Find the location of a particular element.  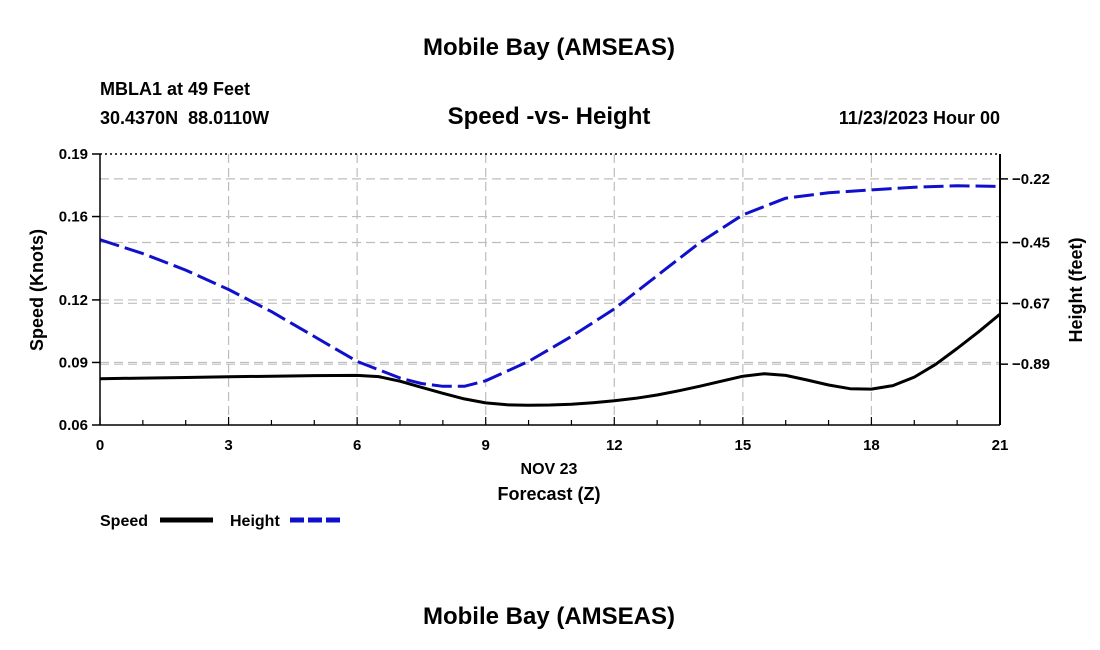

station-label: MBLA1 at 49 Feet is located at coordinates (175, 89).